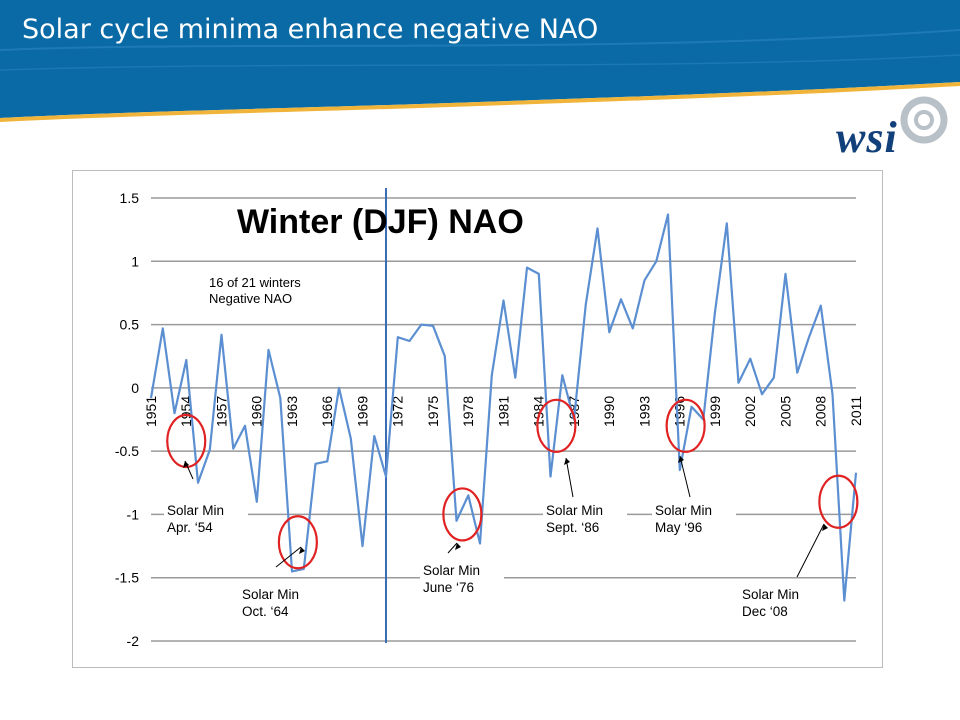 This screenshot has width=960, height=720. I want to click on solar-min-label: Solar Min Sept. ‘86, so click(574, 519).